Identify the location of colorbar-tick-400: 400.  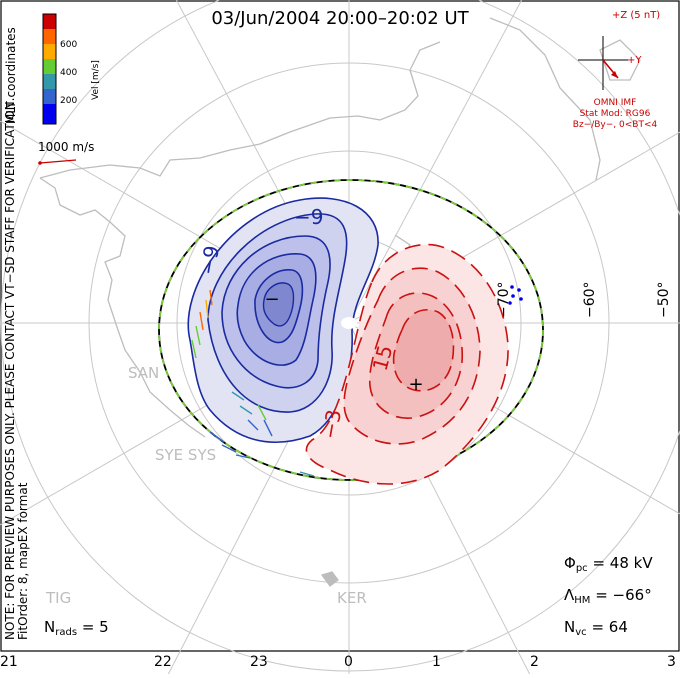
(68, 73).